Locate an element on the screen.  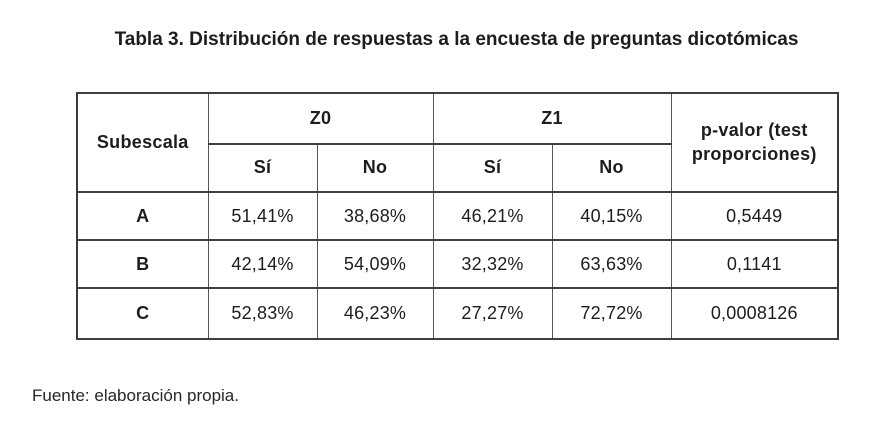
cell-z1-no: 40,15% is located at coordinates (611, 216).